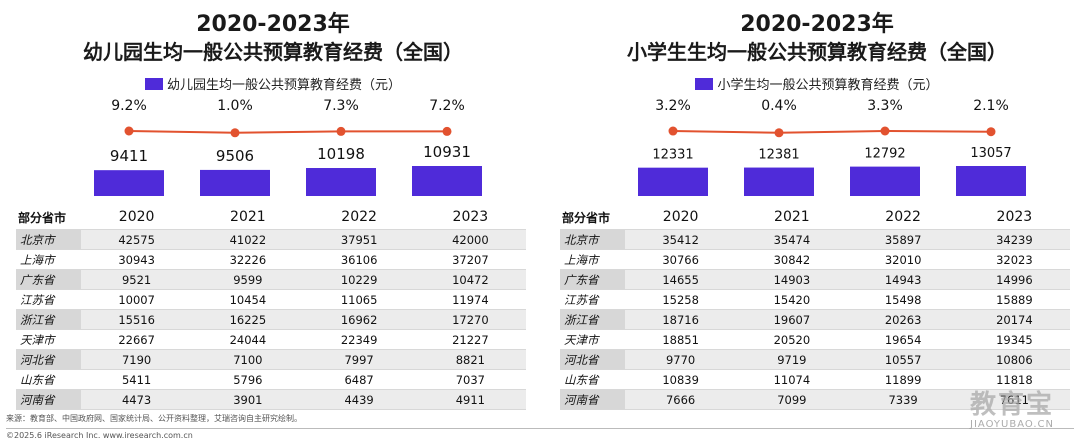 This screenshot has width=1080, height=448. Describe the element at coordinates (681, 359) in the screenshot. I see `table-cell: 9770` at that location.